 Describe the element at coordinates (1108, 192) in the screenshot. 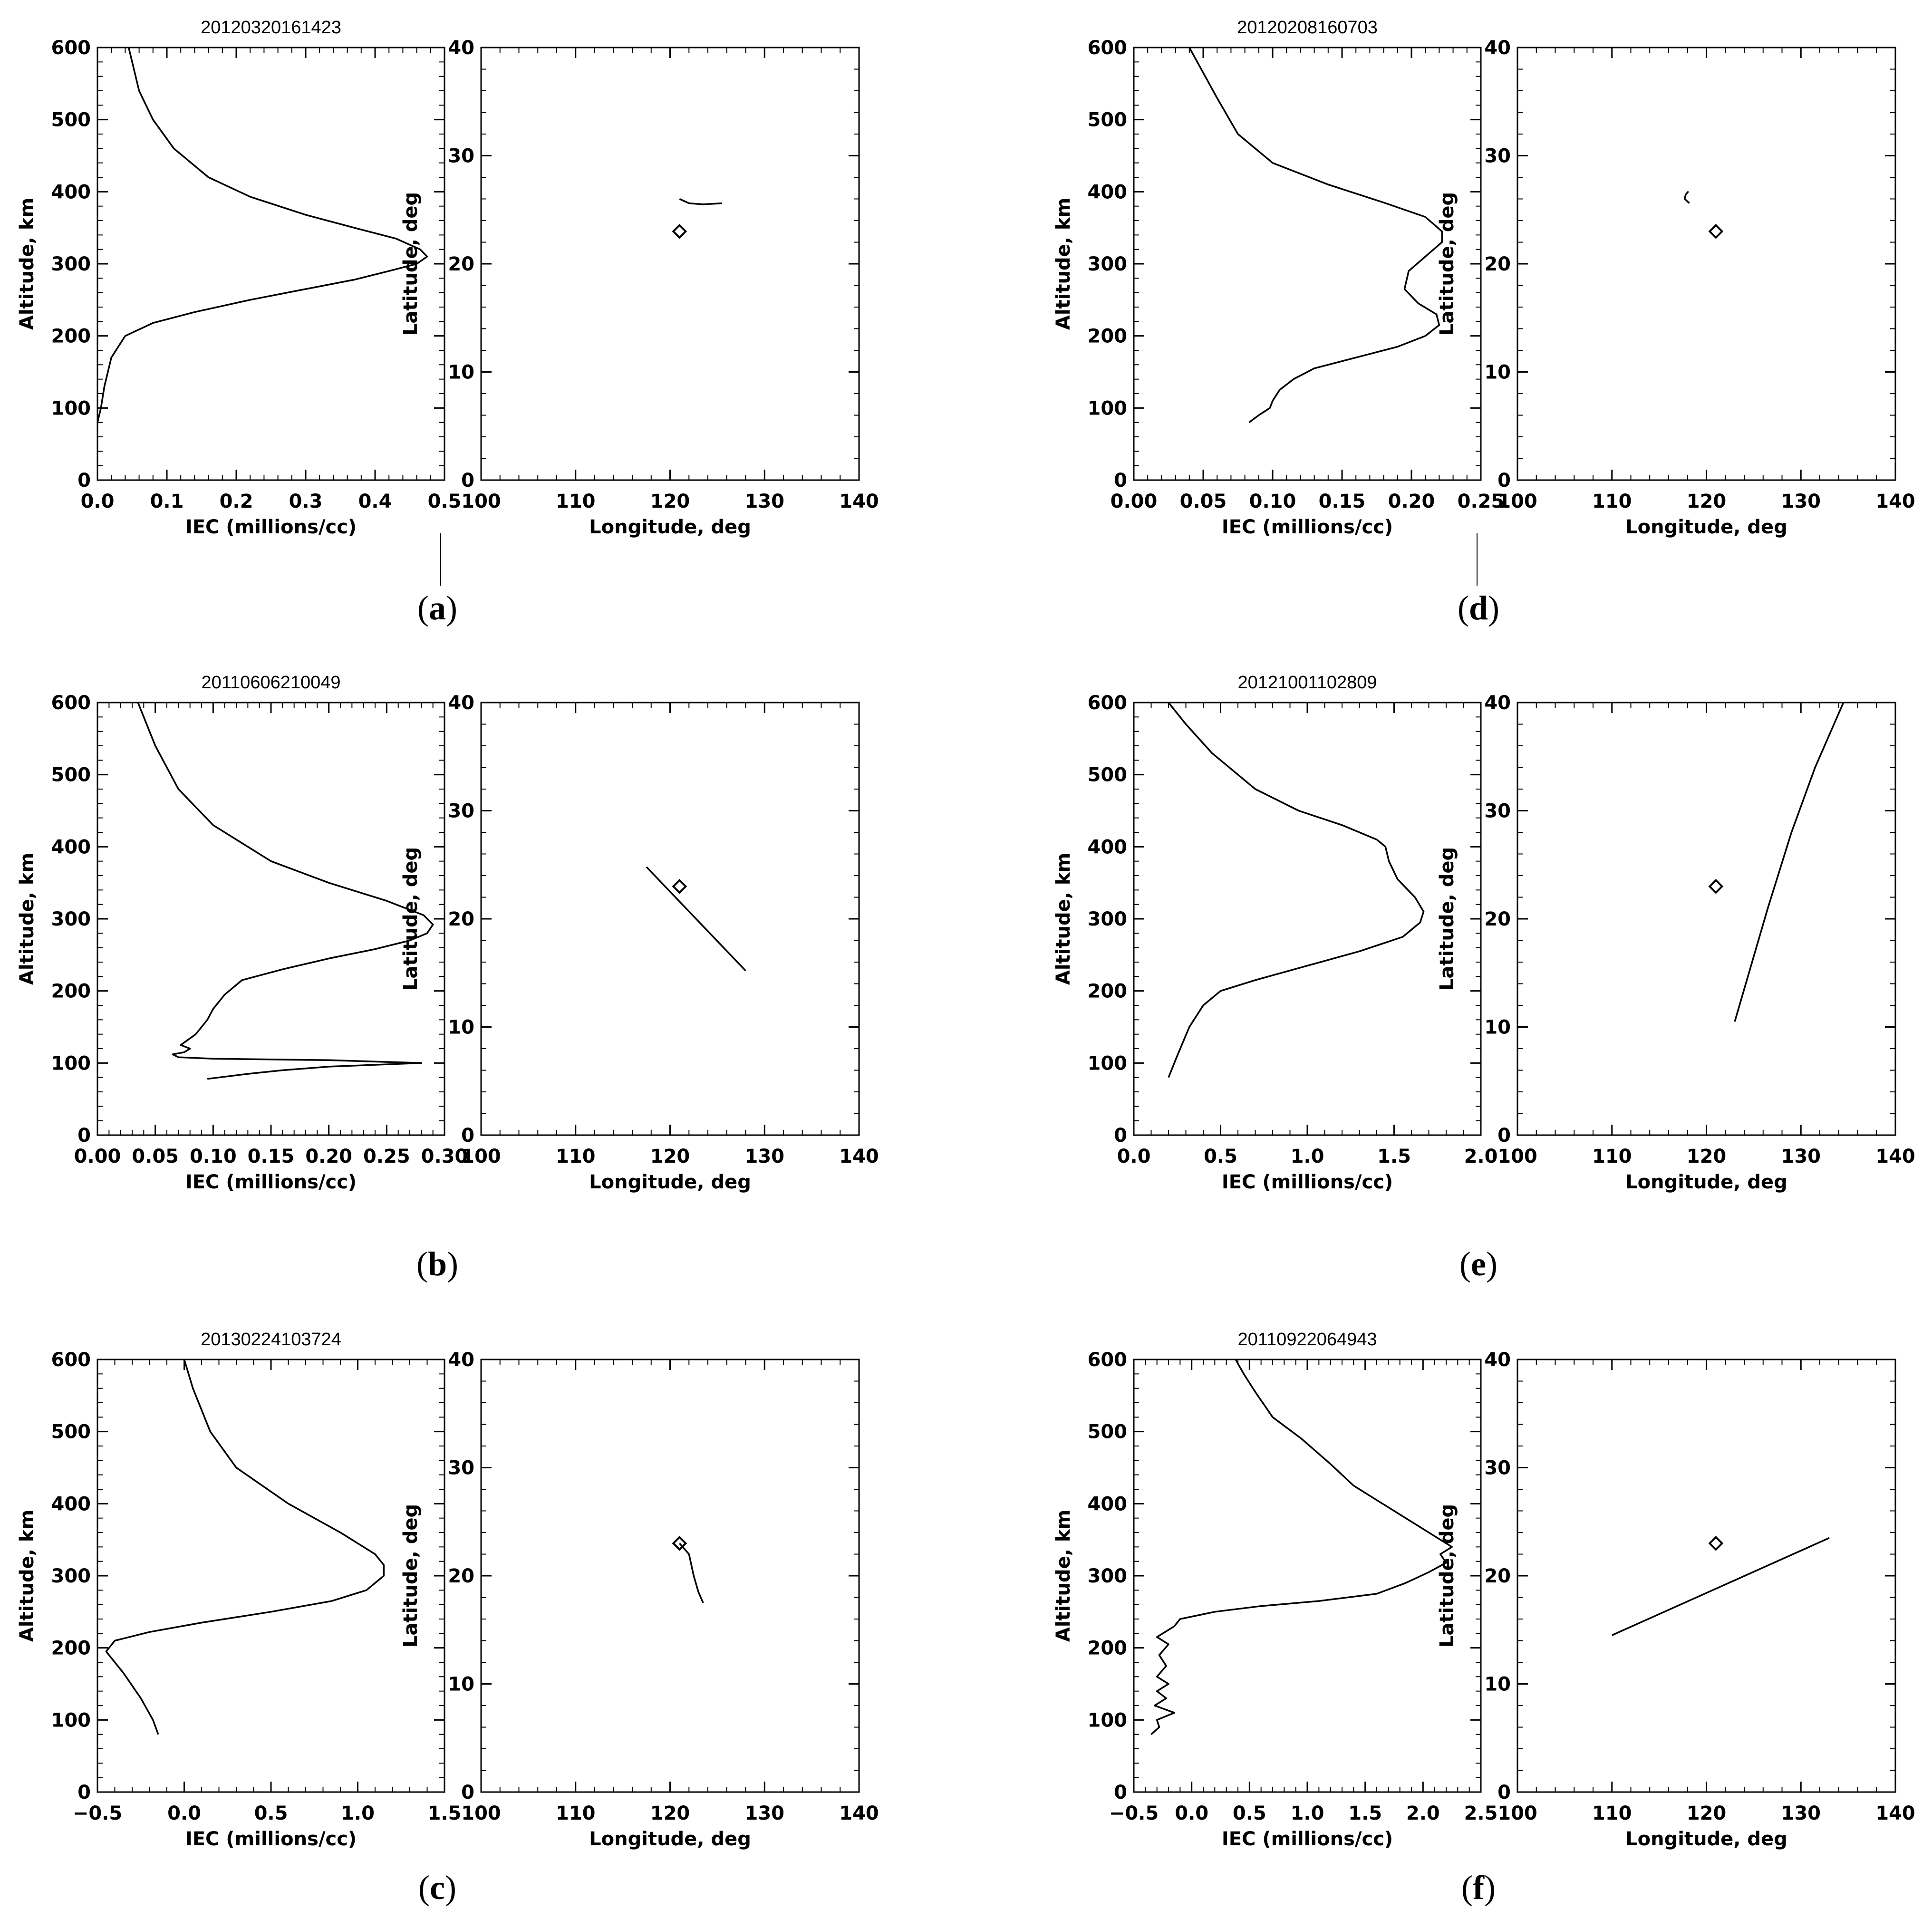

I see `y-tick-label: 400` at that location.